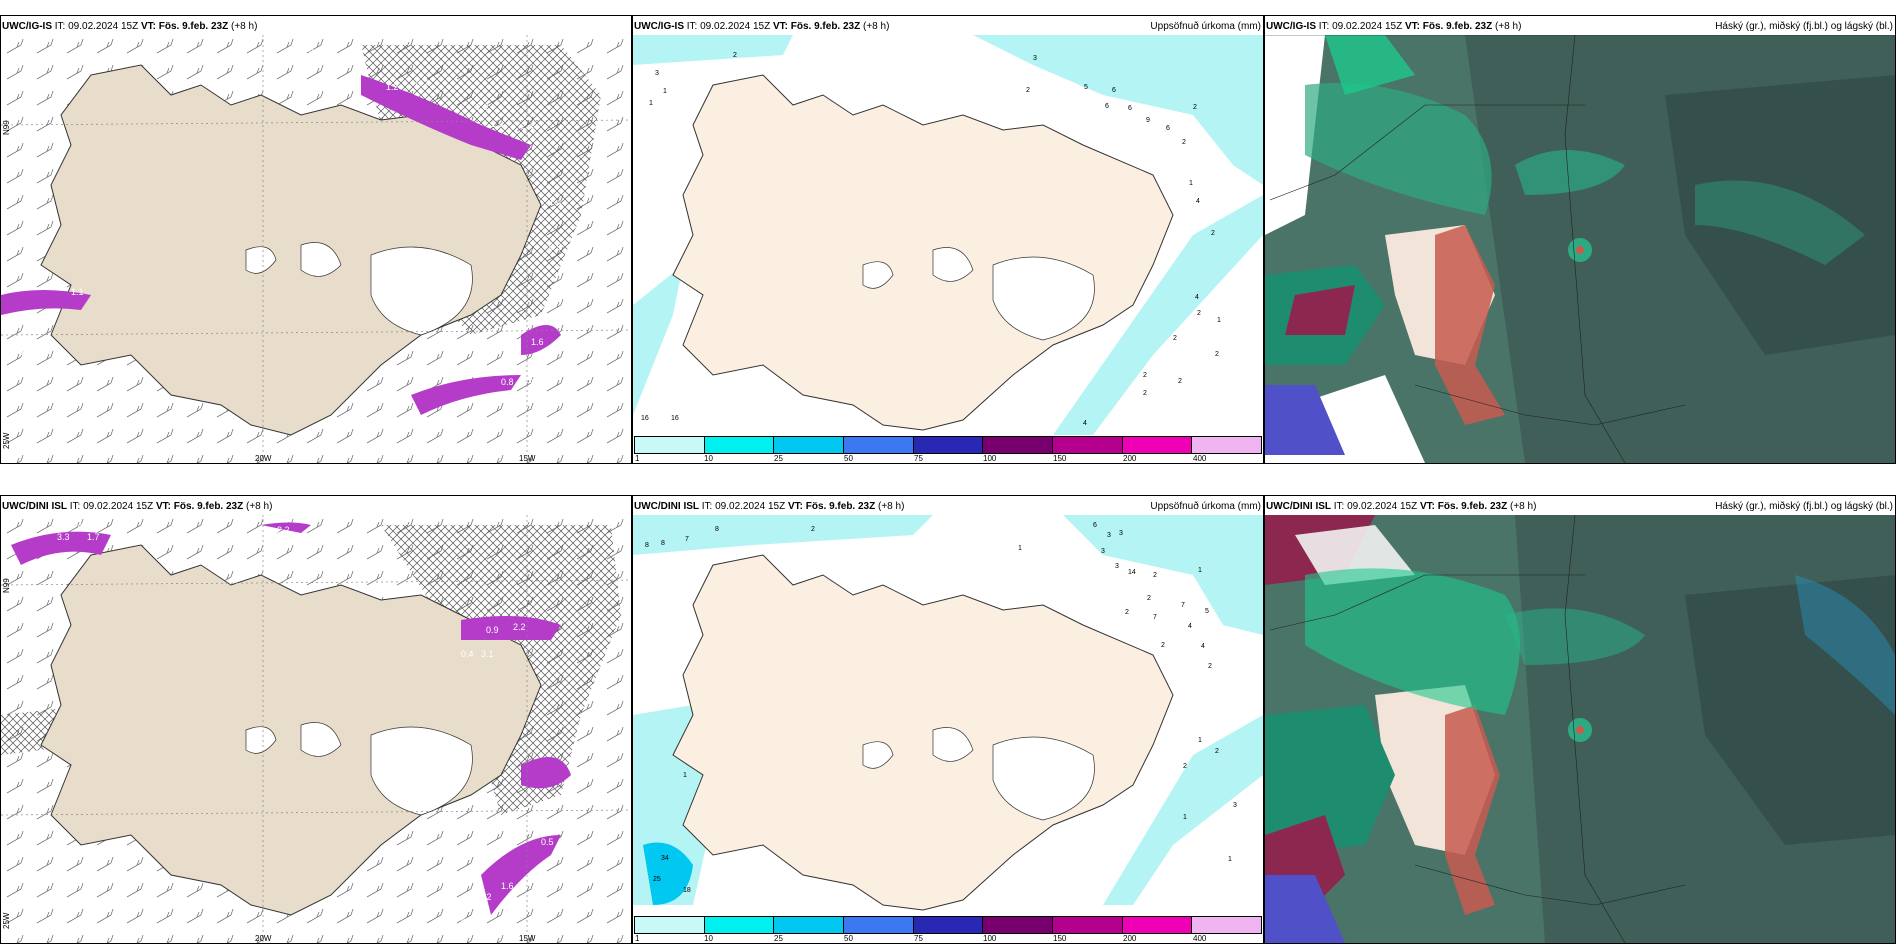  I want to click on wind-value: 1.4, so click(555, 202).